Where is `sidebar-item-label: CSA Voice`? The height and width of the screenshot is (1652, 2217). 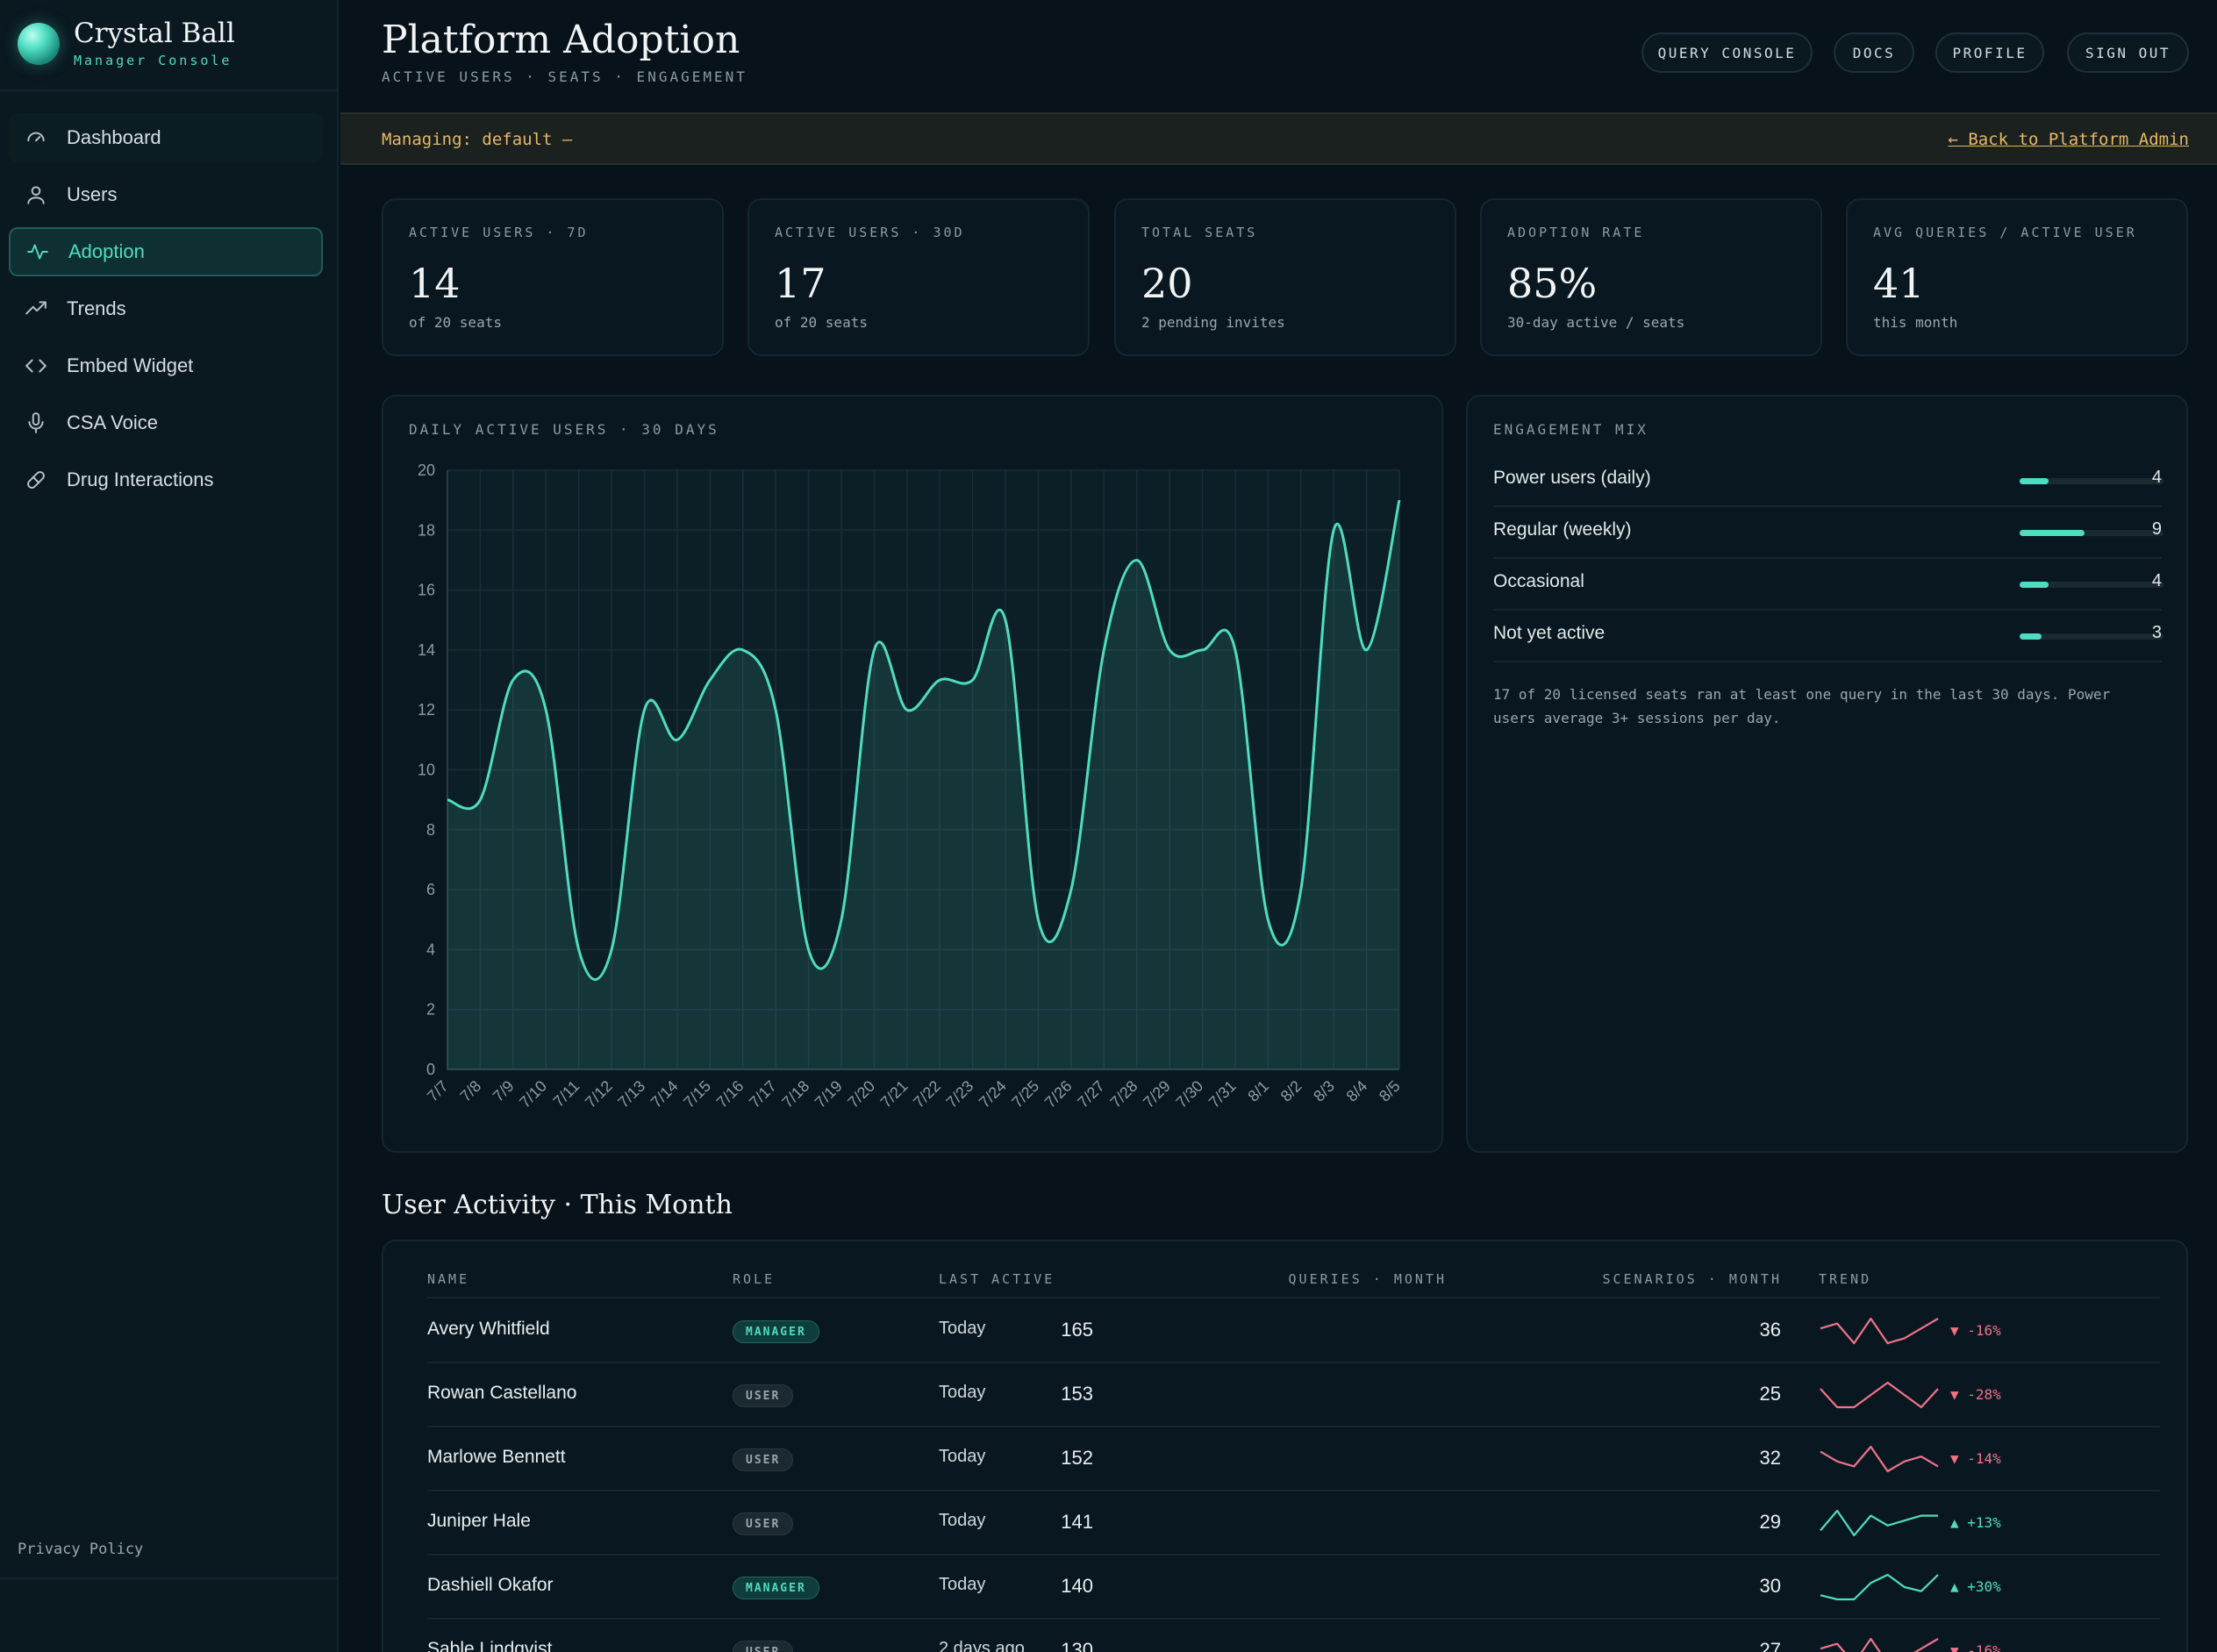
sidebar-item-label: CSA Voice is located at coordinates (112, 422).